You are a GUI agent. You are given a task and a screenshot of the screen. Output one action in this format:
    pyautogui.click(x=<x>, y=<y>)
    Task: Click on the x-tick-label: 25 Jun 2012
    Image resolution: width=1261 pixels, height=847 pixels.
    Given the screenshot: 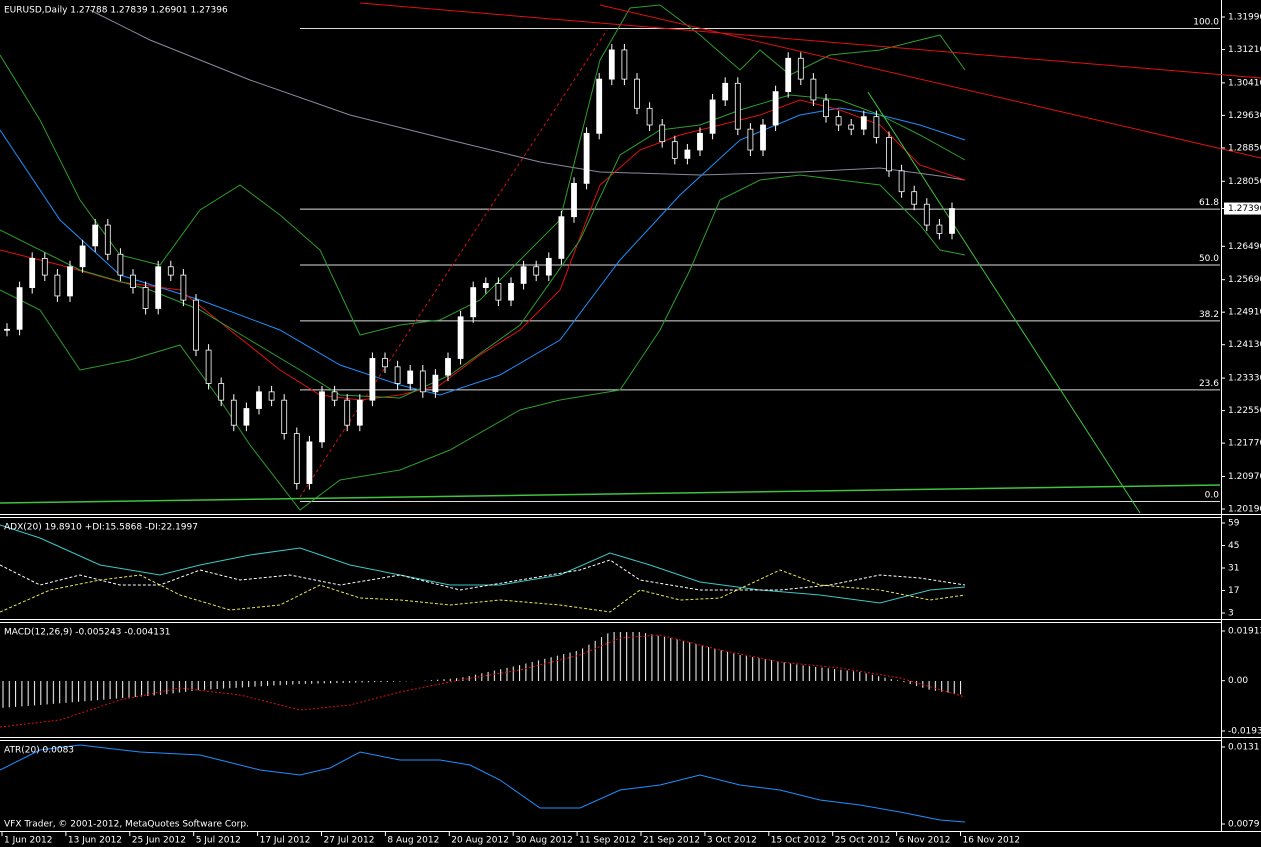 What is the action you would take?
    pyautogui.click(x=159, y=841)
    